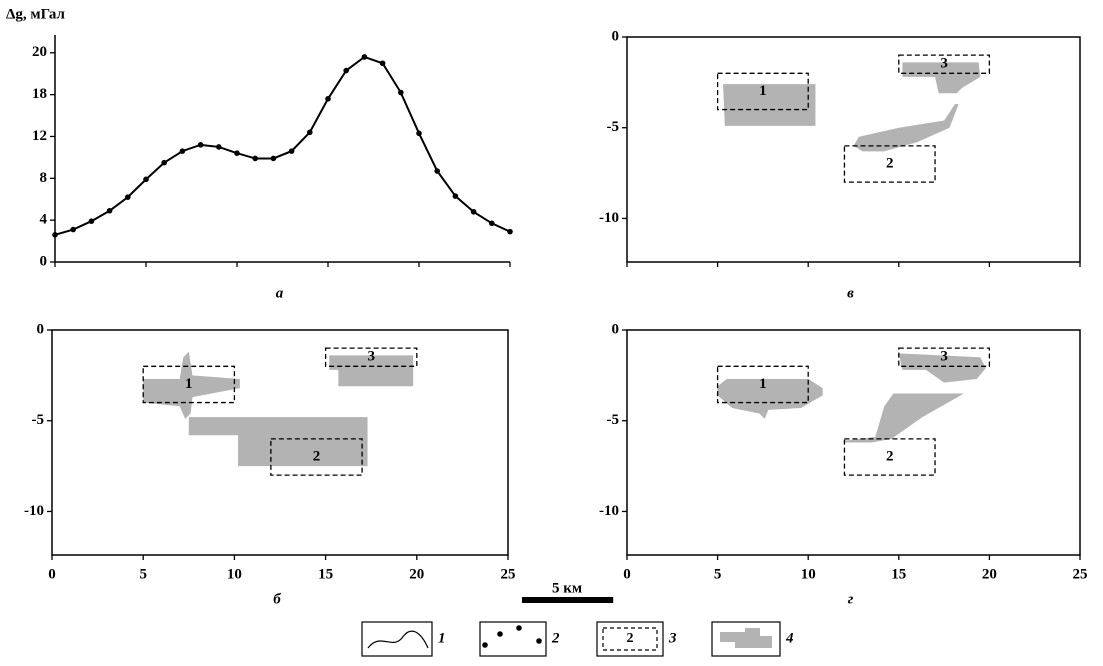 The height and width of the screenshot is (666, 1103). Describe the element at coordinates (39, 94) in the screenshot. I see `y-tick-label: 18` at that location.